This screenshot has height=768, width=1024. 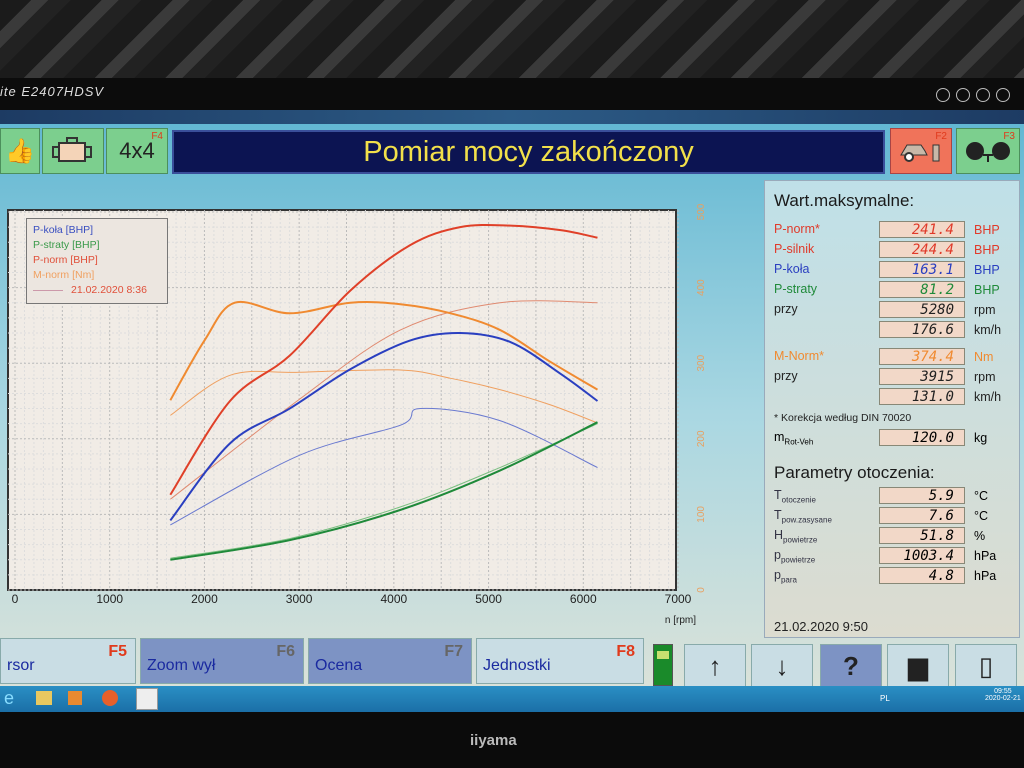 What do you see at coordinates (339, 665) in the screenshot?
I see `button-label: Ocena` at bounding box center [339, 665].